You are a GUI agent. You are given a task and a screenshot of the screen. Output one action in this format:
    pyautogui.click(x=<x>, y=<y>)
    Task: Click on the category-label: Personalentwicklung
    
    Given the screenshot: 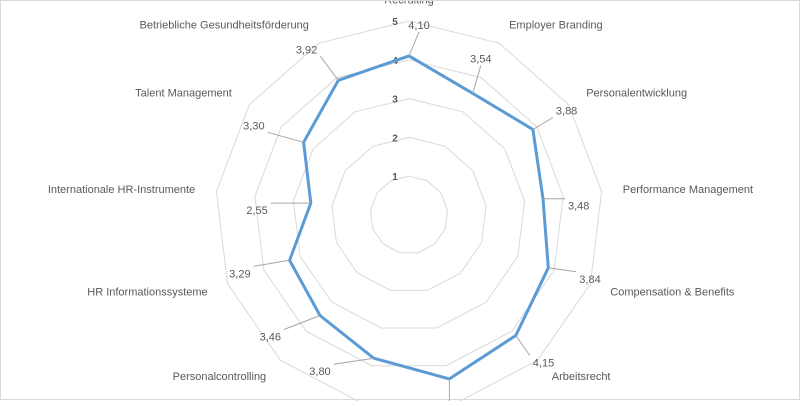 What is the action you would take?
    pyautogui.click(x=636, y=94)
    